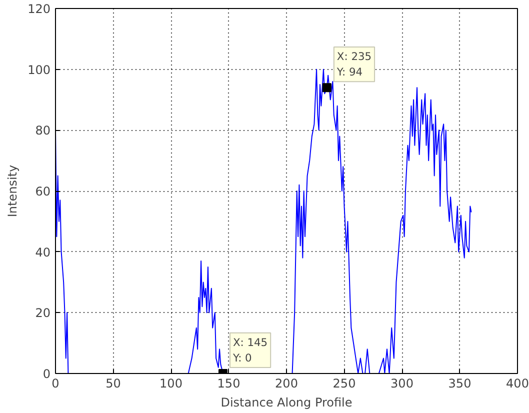  I want to click on x-axis-title: Distance Along Profile, so click(286, 403).